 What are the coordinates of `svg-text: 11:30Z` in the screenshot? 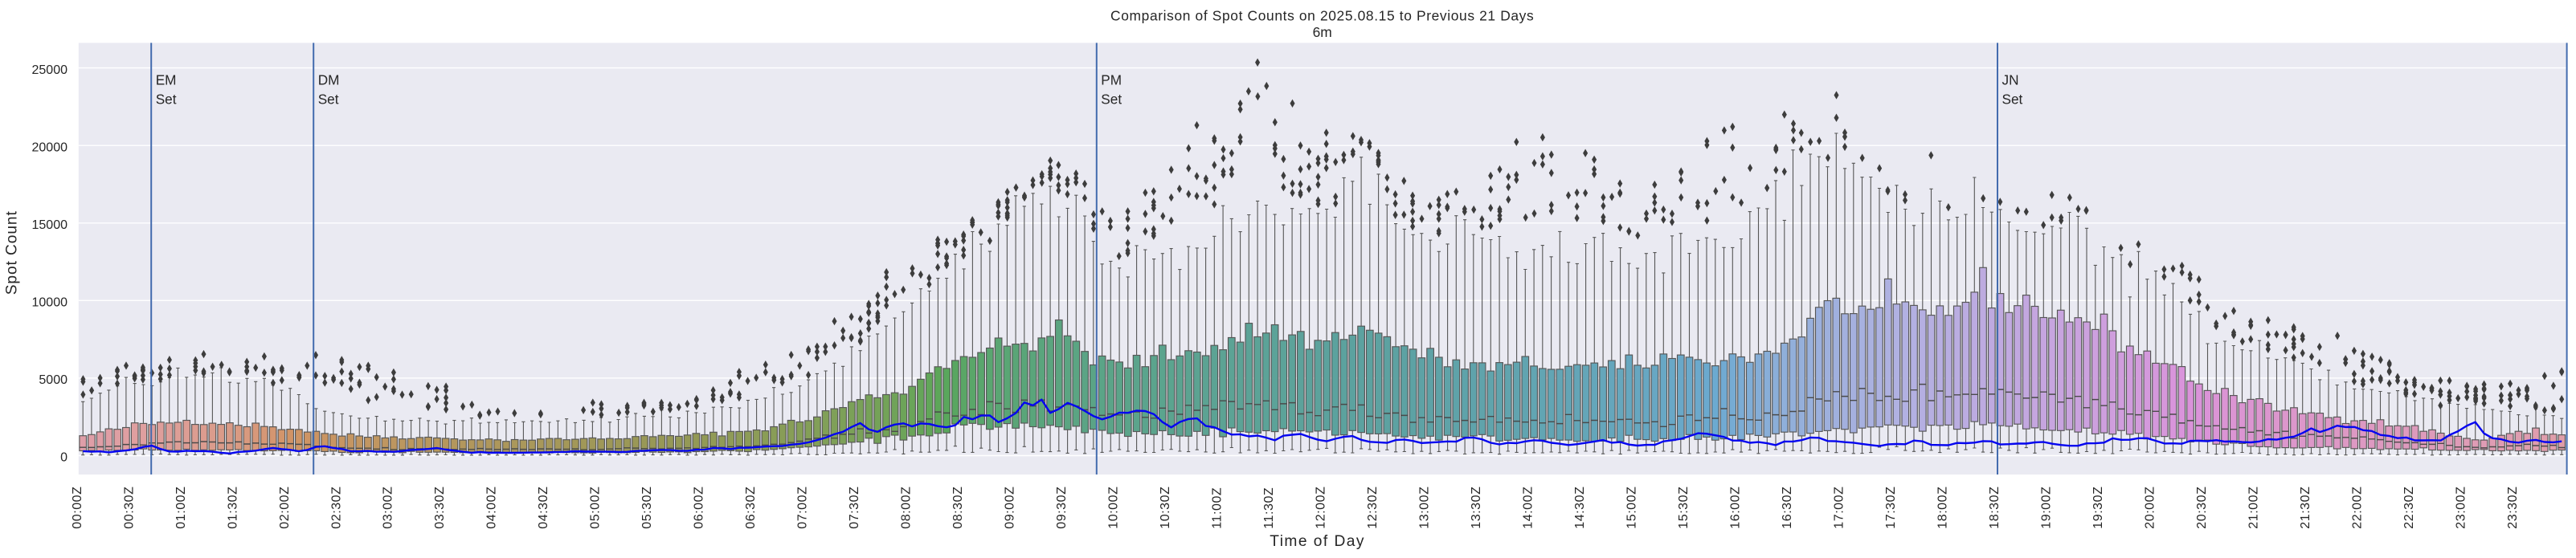 It's located at (1269, 508).